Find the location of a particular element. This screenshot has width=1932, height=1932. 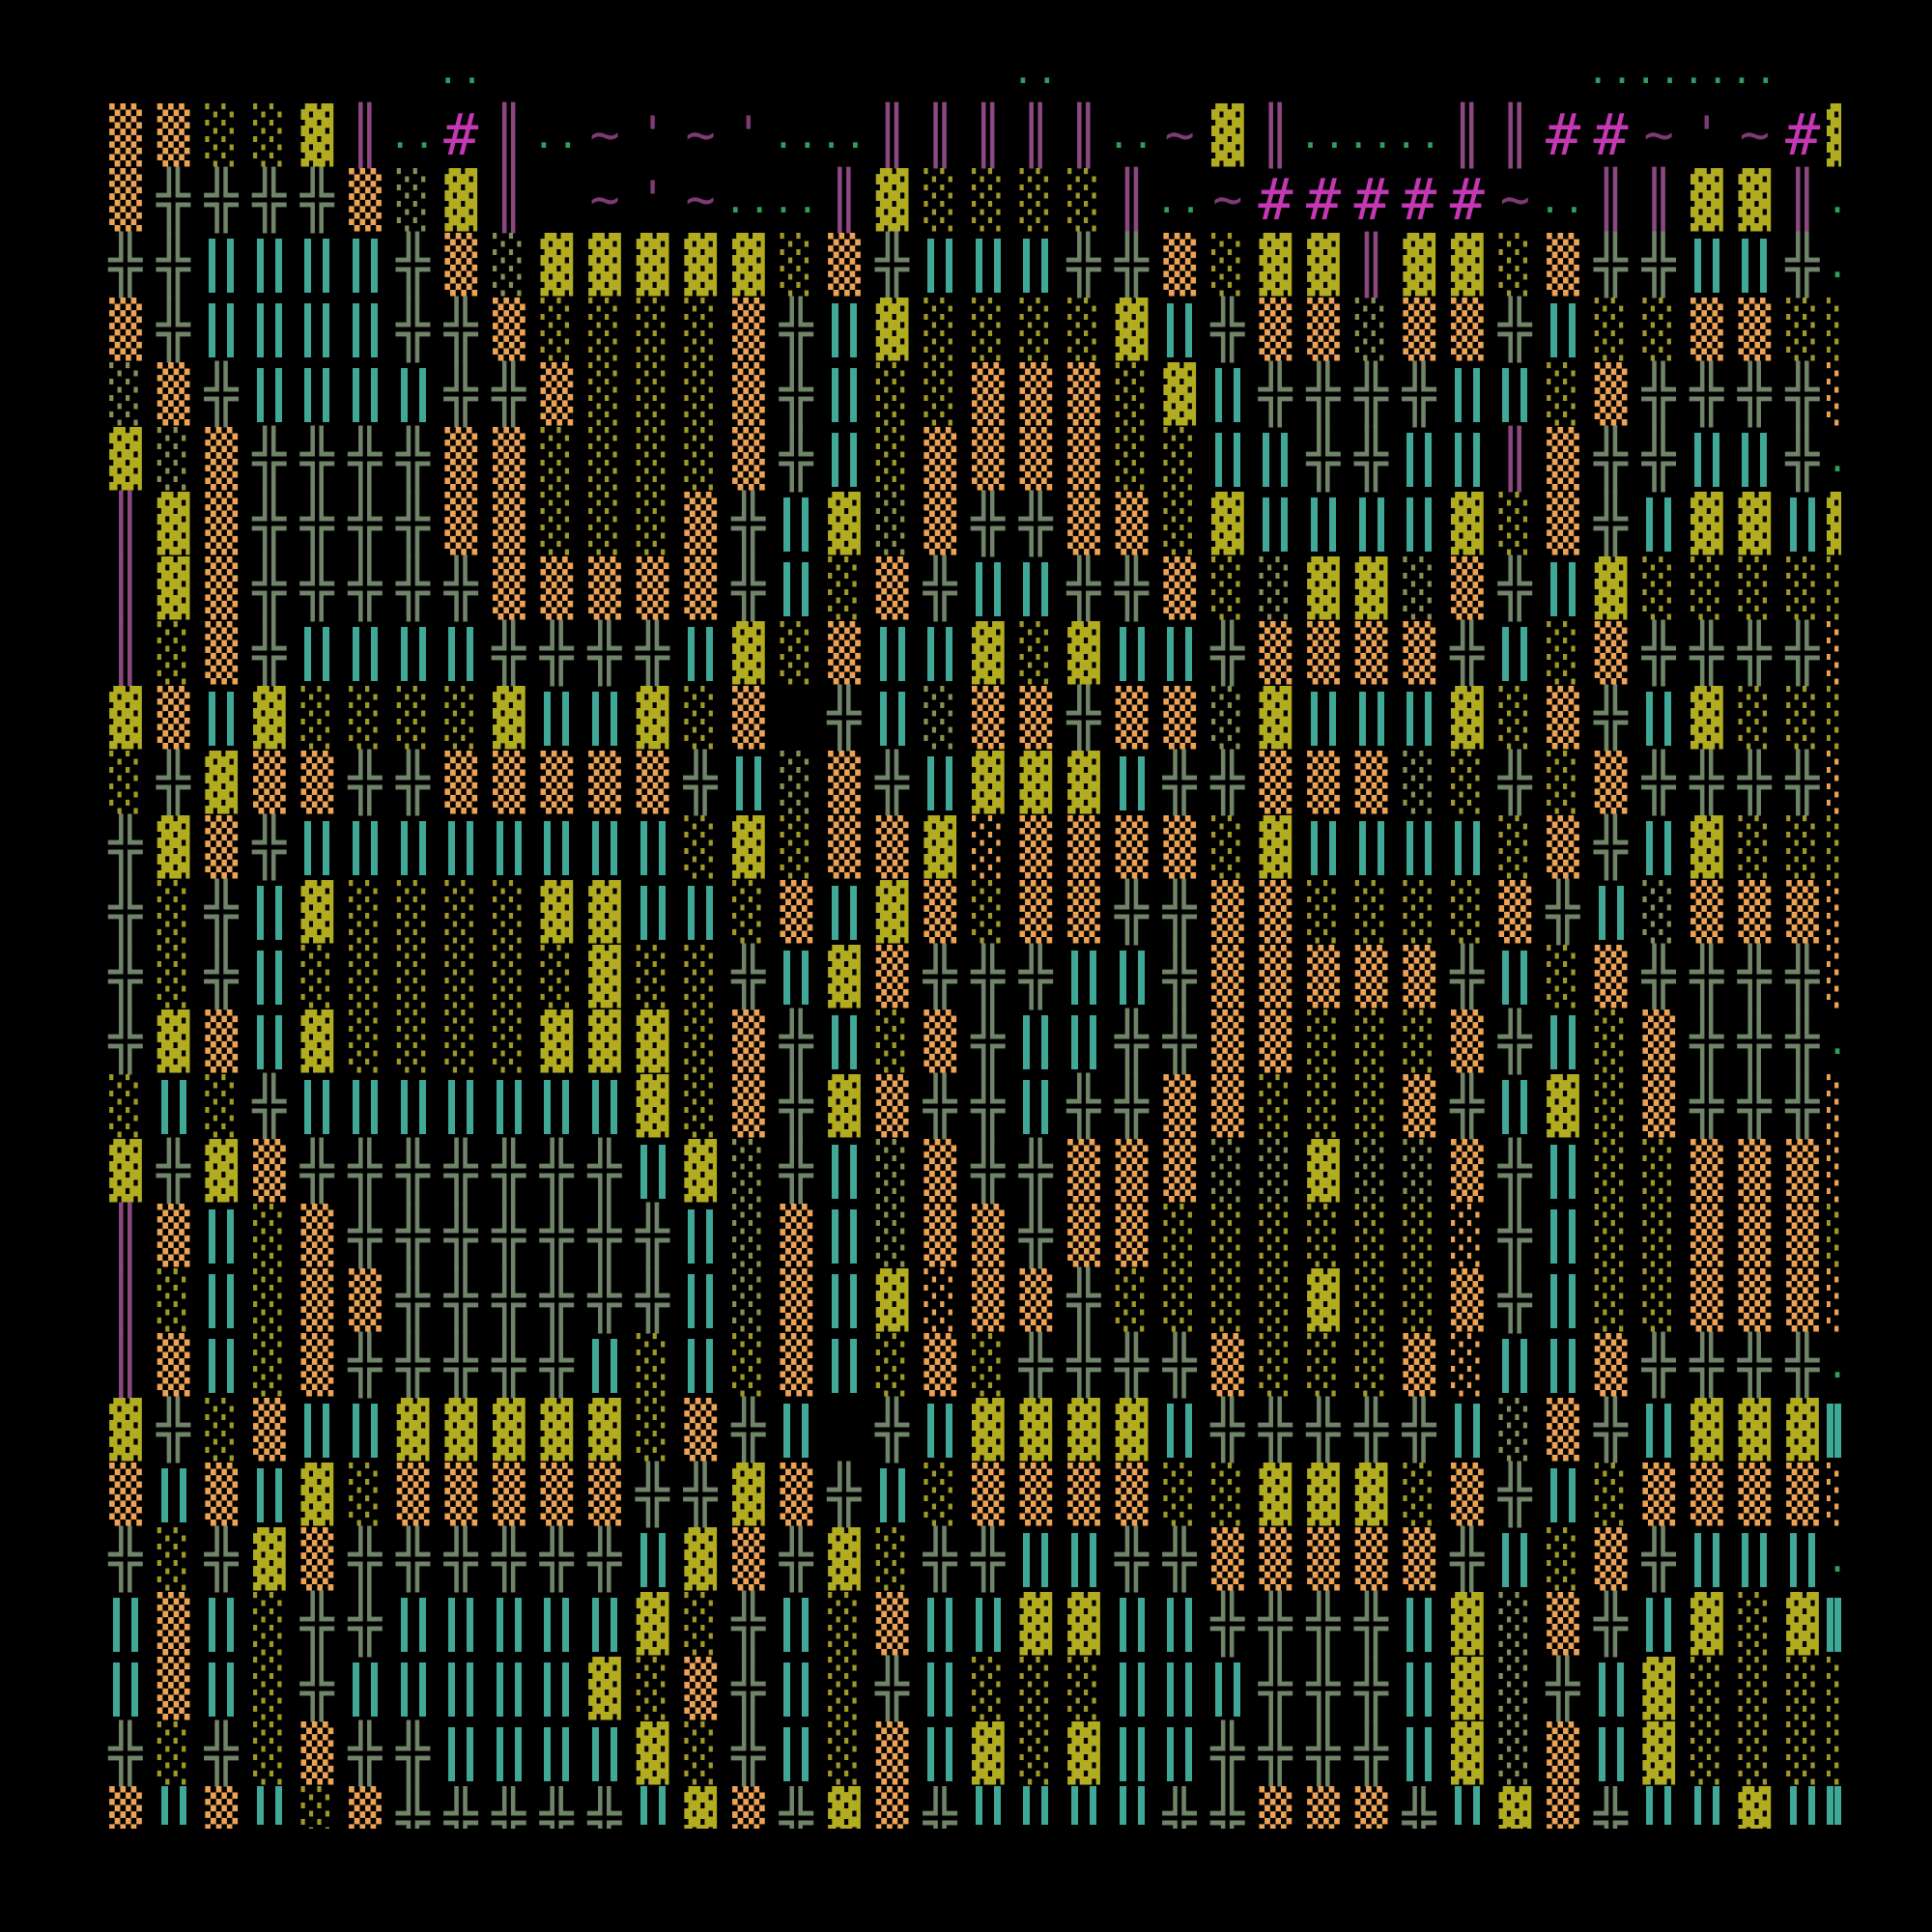

glyph-cell-magenta-hash: # is located at coordinates (1611, 135).